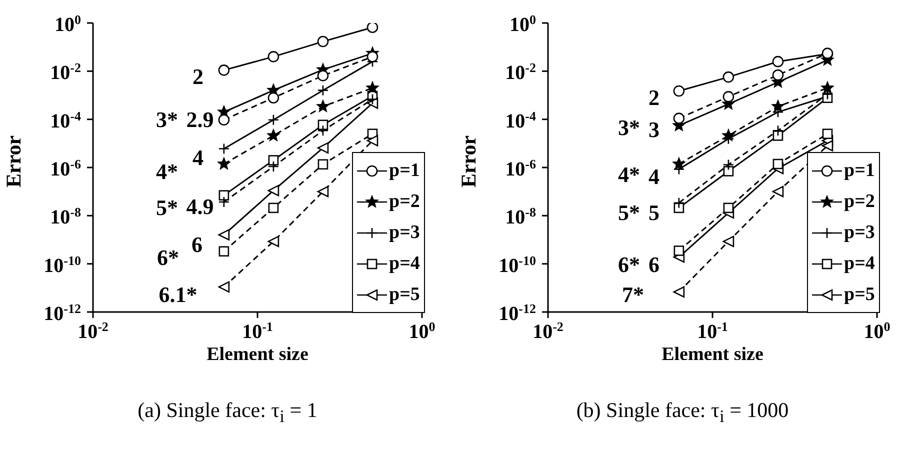 Image resolution: width=910 pixels, height=451 pixels. Describe the element at coordinates (654, 212) in the screenshot. I see `annotation: 5` at that location.